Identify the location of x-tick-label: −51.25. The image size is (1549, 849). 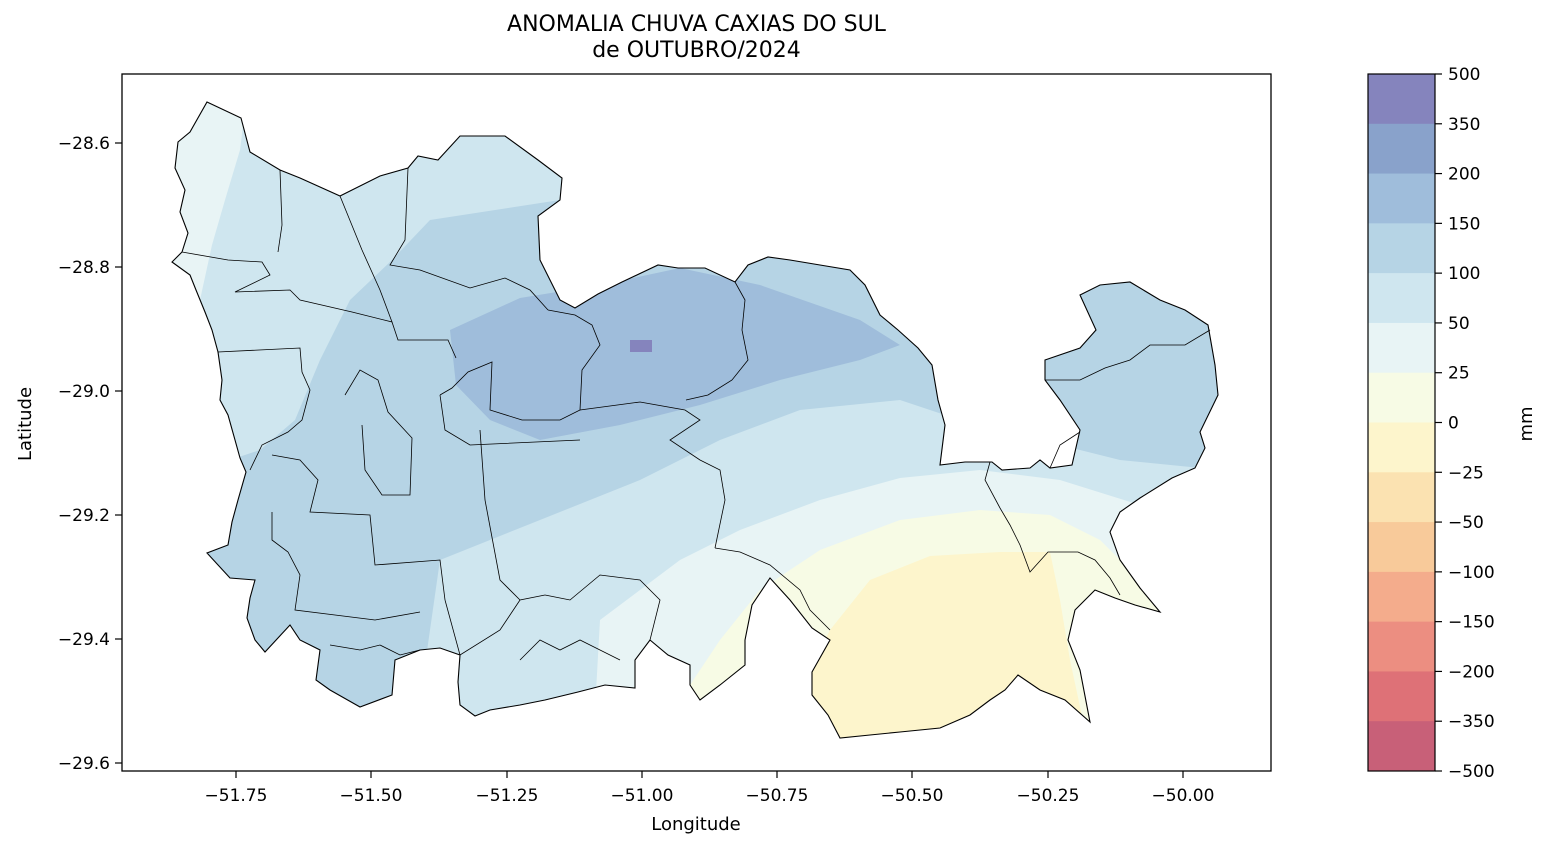
(507, 796).